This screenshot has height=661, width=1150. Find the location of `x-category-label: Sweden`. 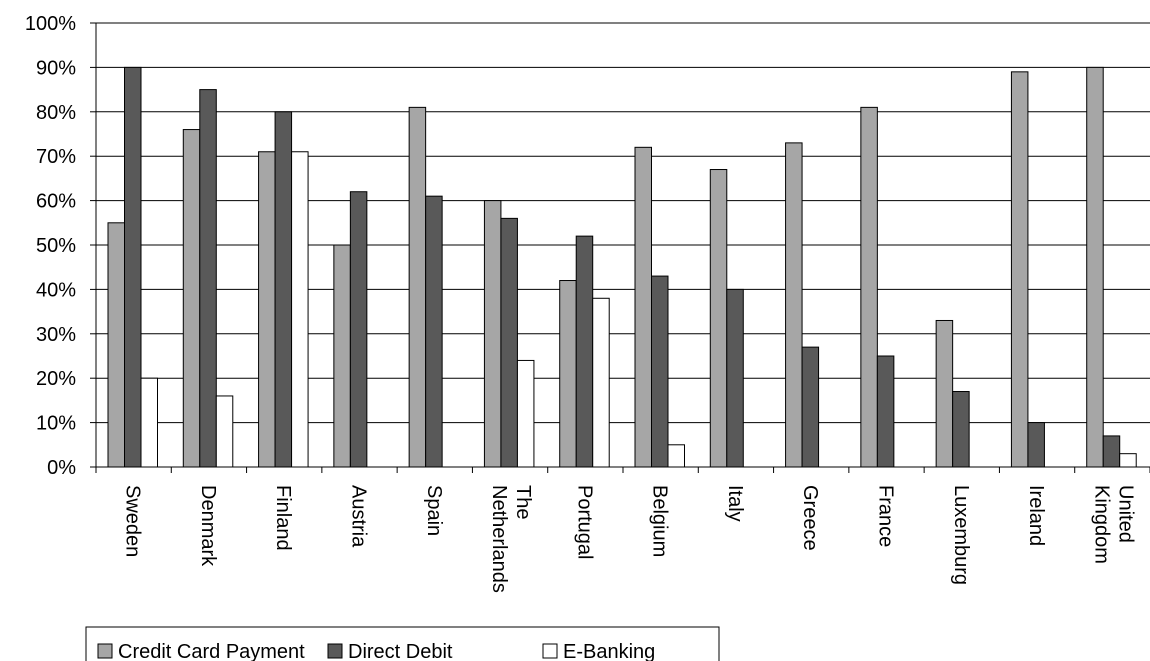

x-category-label: Sweden is located at coordinates (133, 521).